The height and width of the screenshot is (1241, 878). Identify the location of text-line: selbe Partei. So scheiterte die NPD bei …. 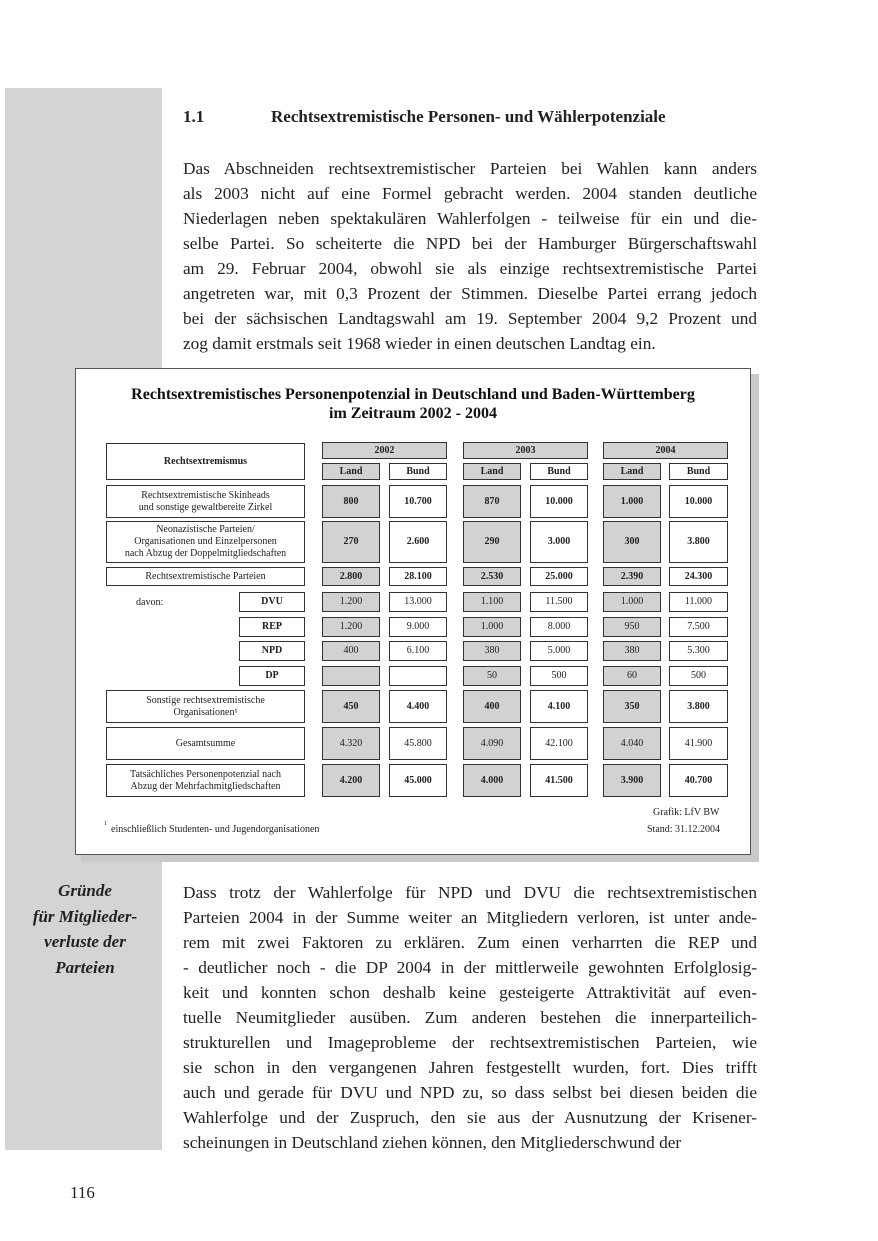
(470, 243).